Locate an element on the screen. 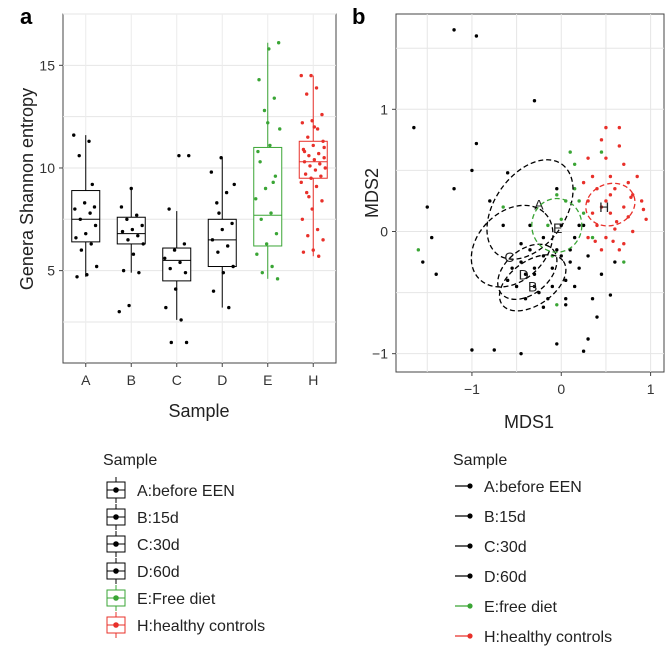  x-tick-label: E is located at coordinates (267, 380).